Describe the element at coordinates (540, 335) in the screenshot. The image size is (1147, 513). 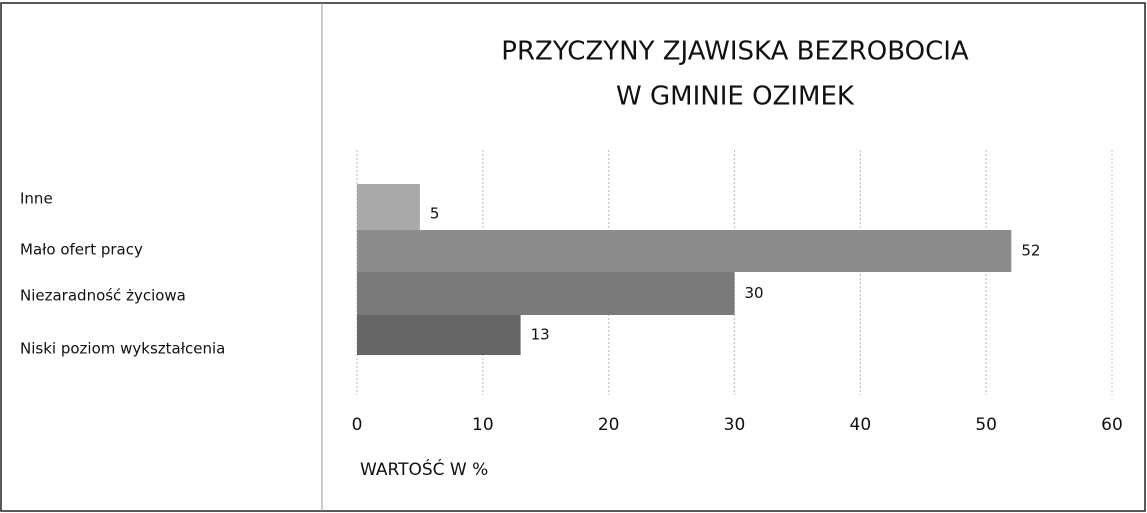
I see `data-label: 13` at that location.